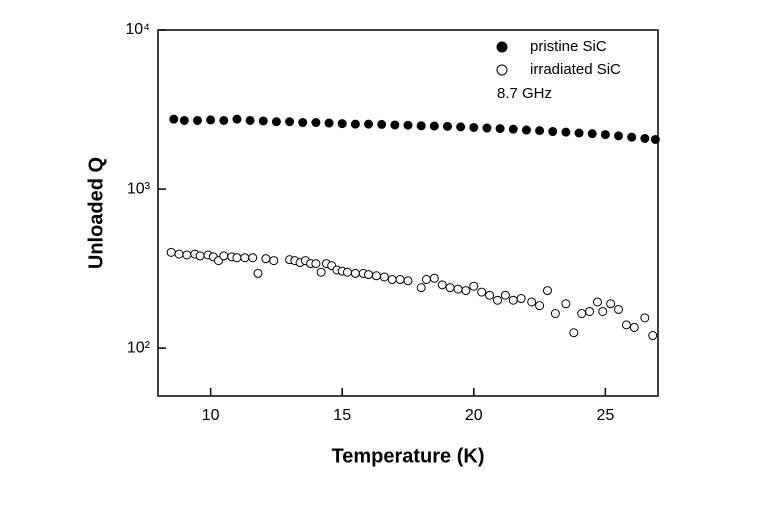 The height and width of the screenshot is (506, 757). What do you see at coordinates (139, 347) in the screenshot?
I see `y-tick-label: 10²` at bounding box center [139, 347].